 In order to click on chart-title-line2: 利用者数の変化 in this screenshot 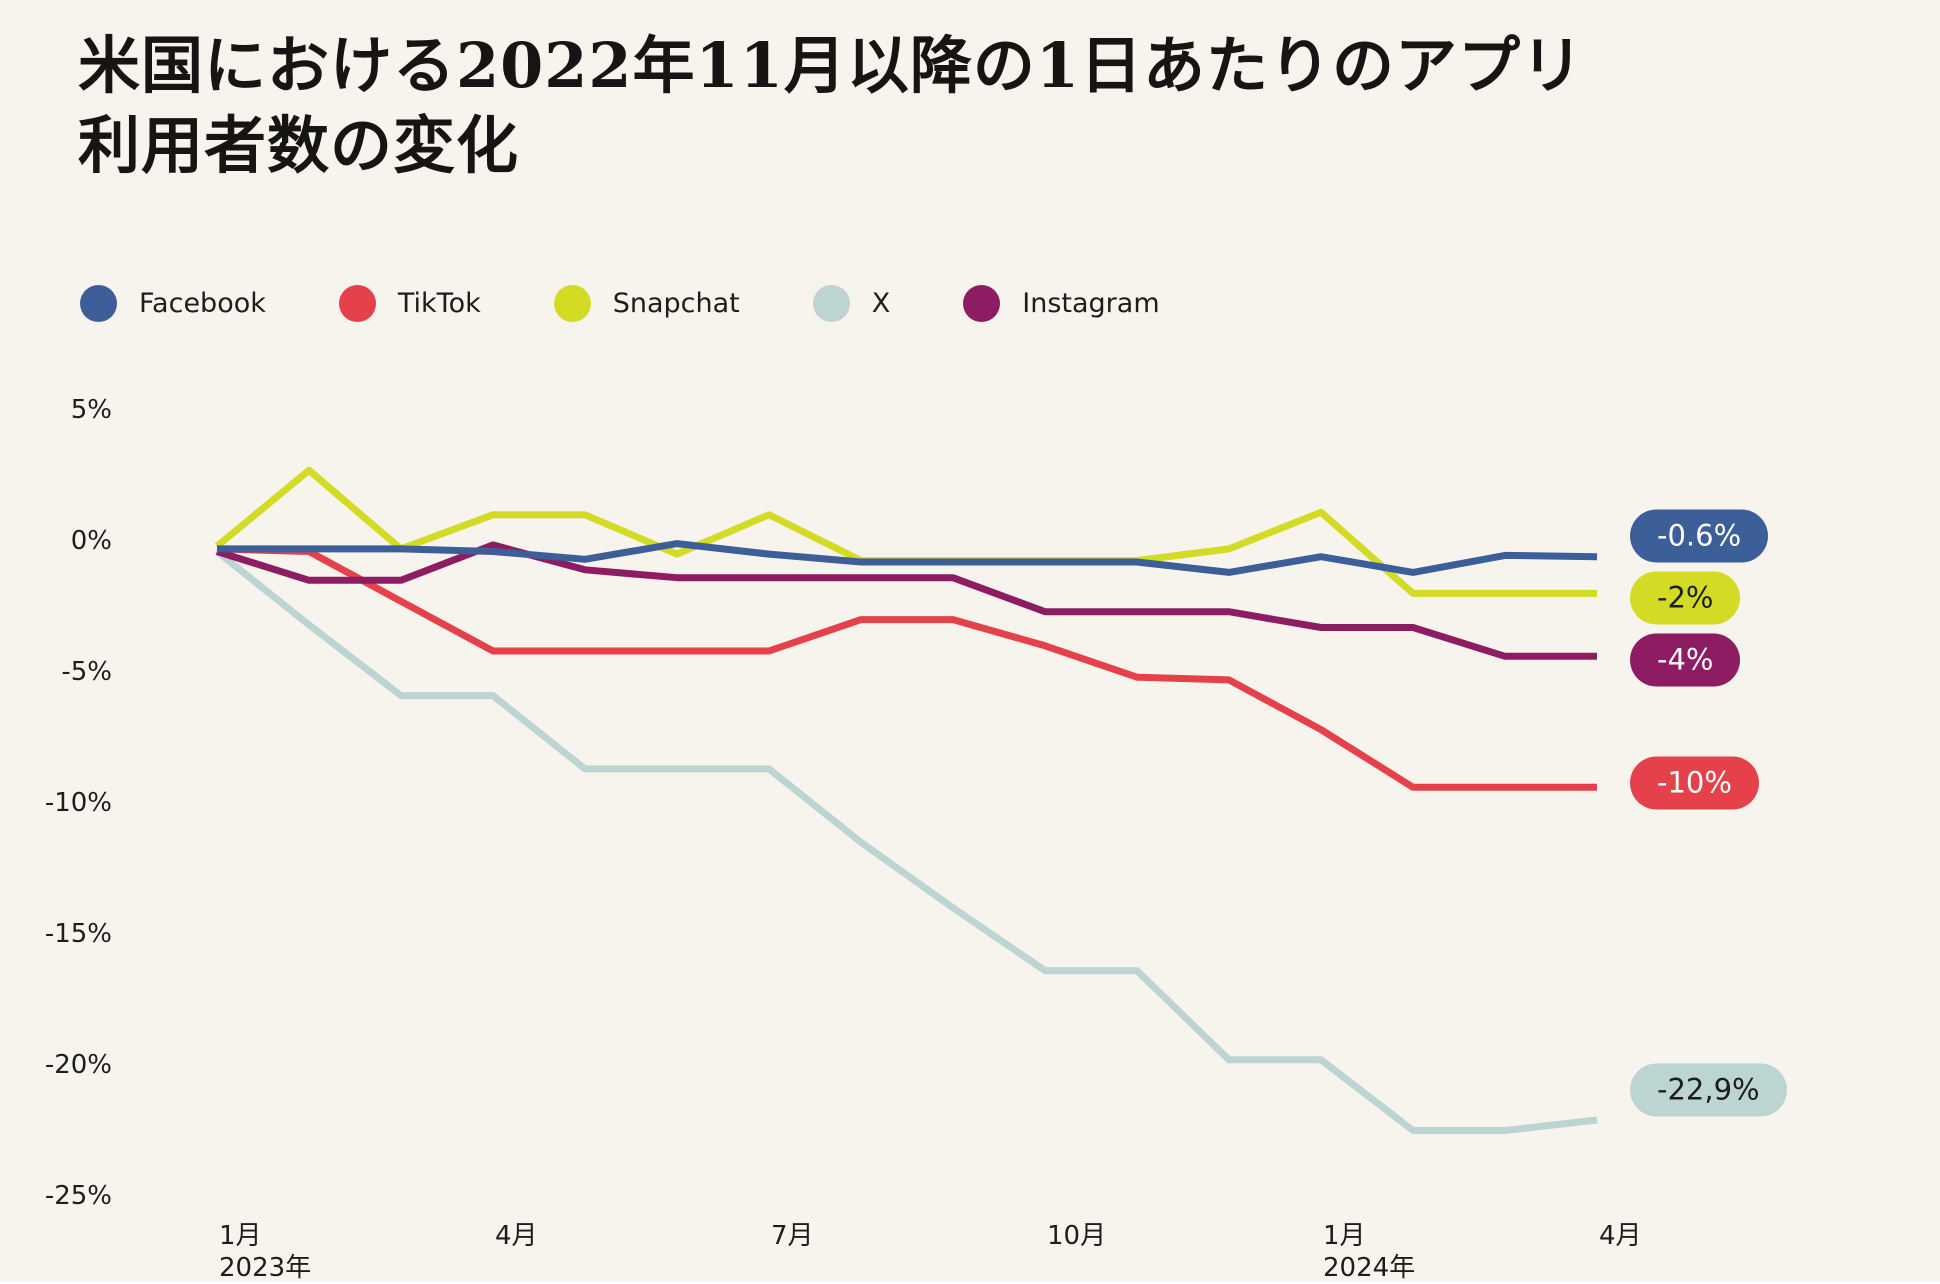, I will do `click(299, 145)`.